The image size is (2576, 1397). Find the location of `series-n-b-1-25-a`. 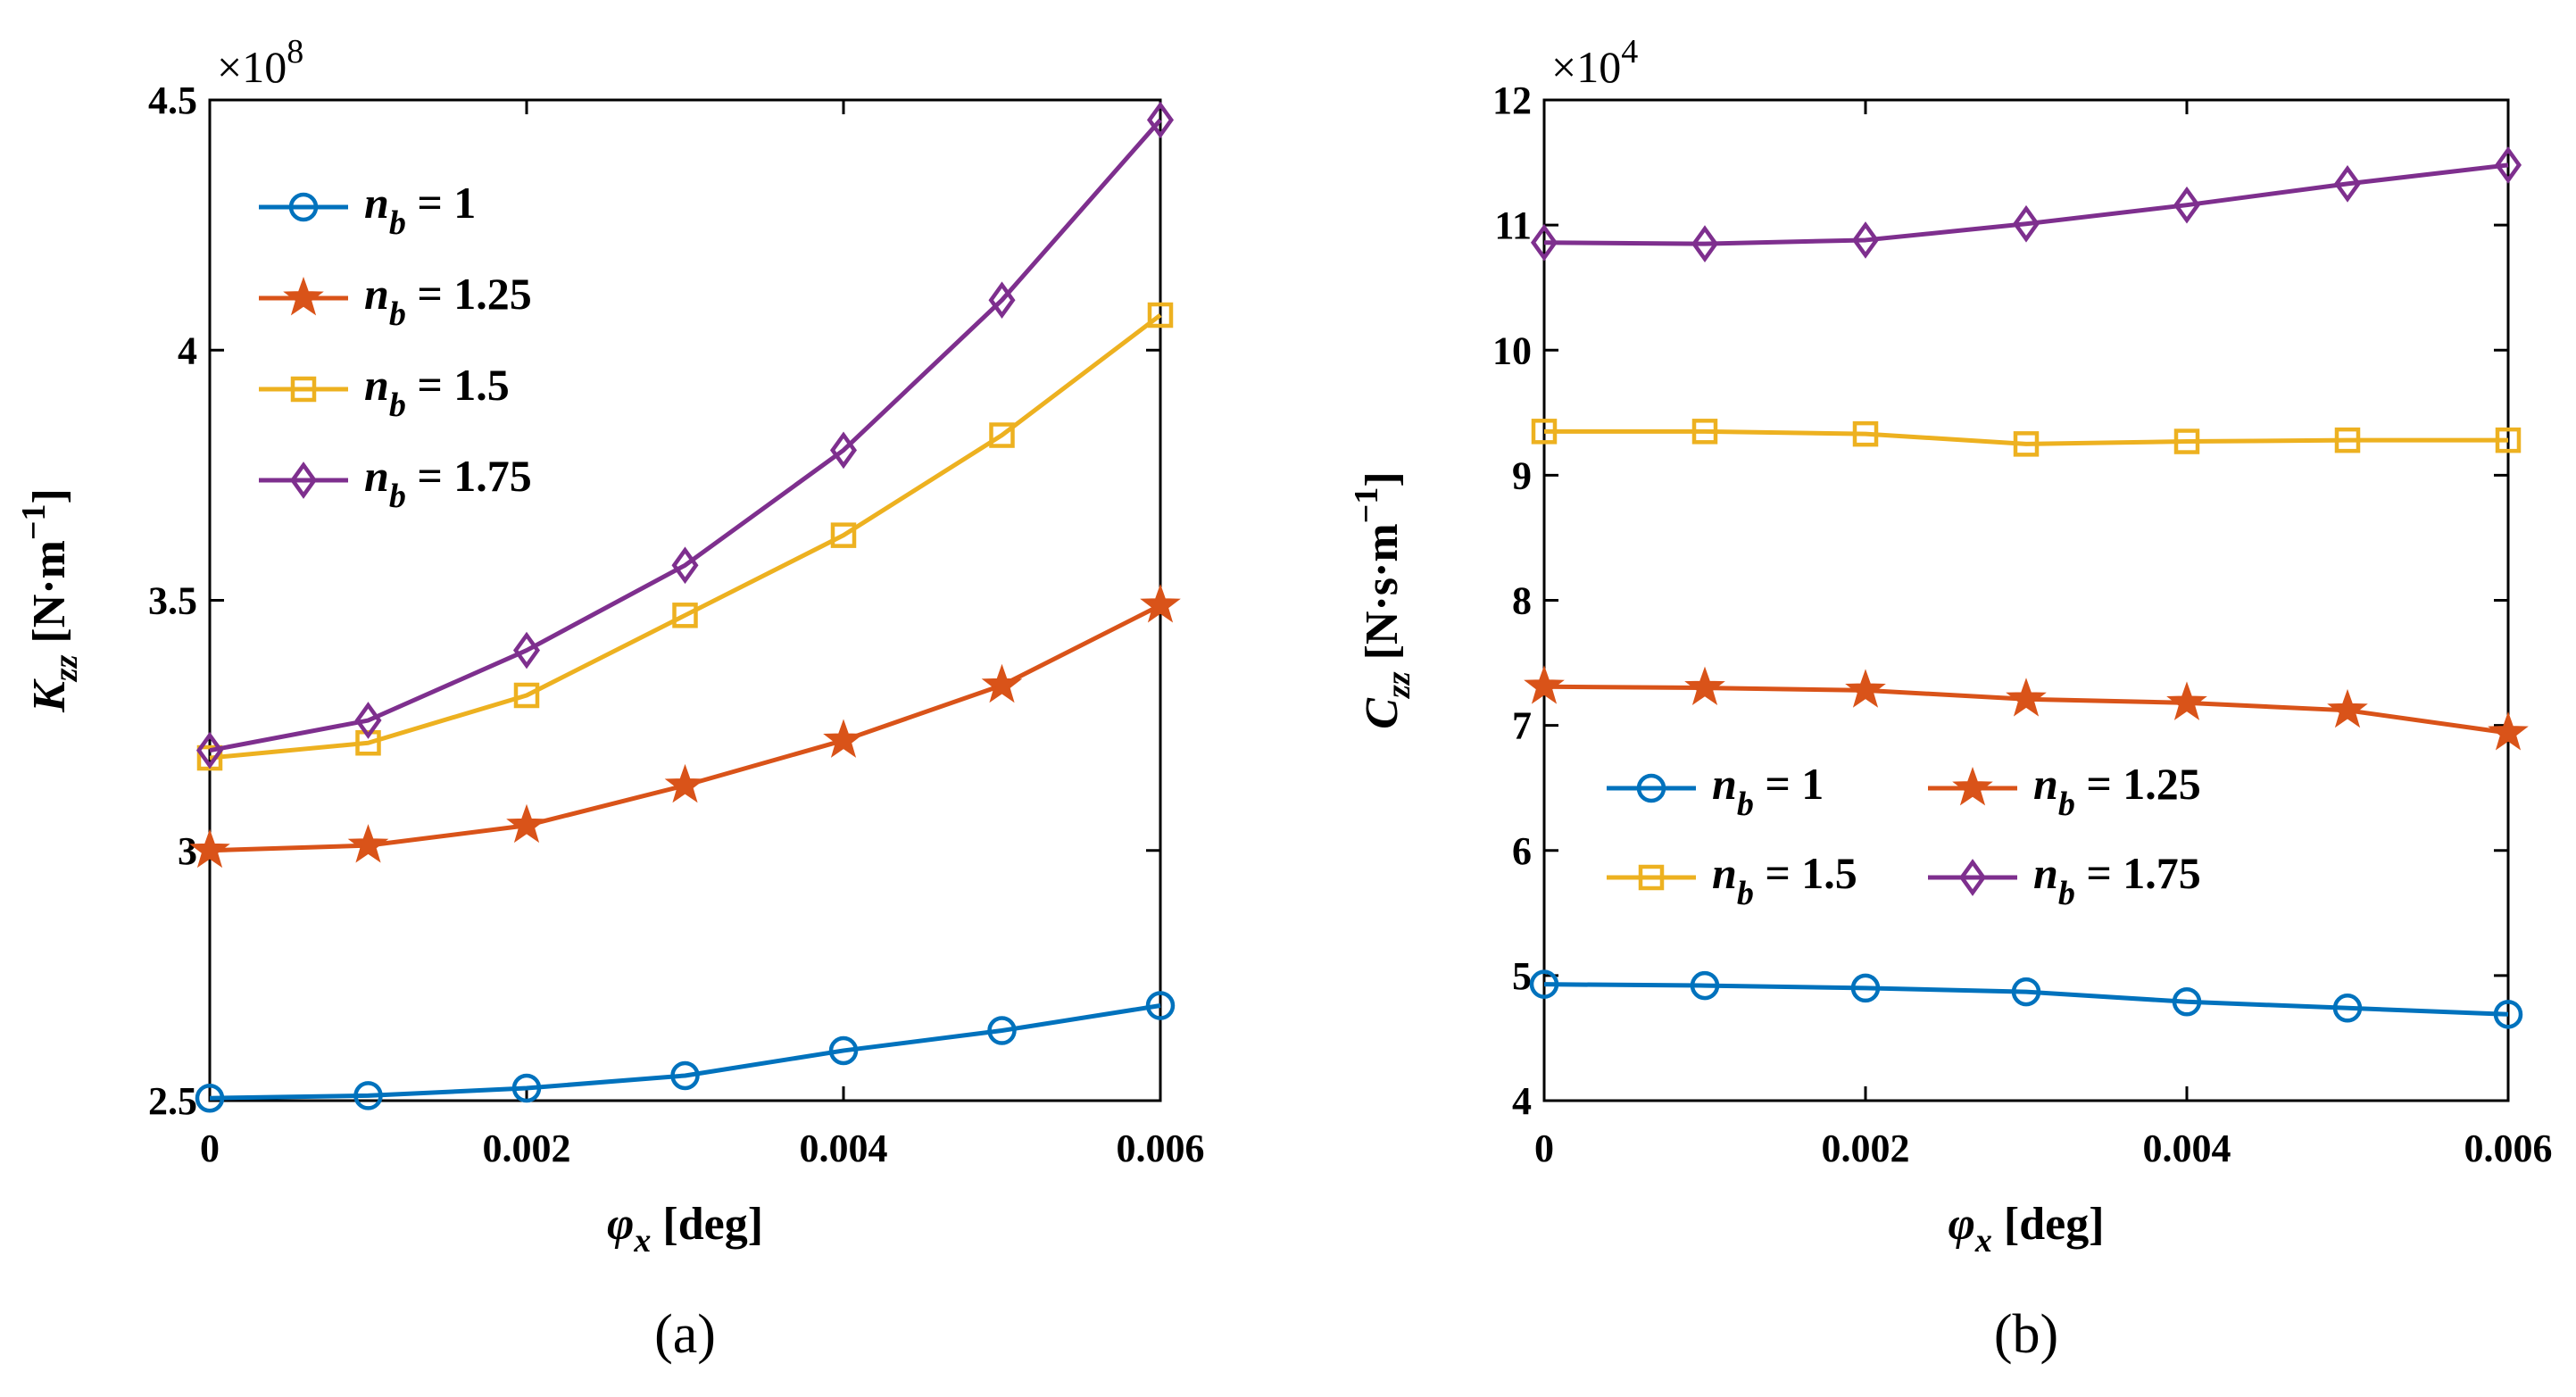

series-n-b-1-25-a is located at coordinates (685, 727).